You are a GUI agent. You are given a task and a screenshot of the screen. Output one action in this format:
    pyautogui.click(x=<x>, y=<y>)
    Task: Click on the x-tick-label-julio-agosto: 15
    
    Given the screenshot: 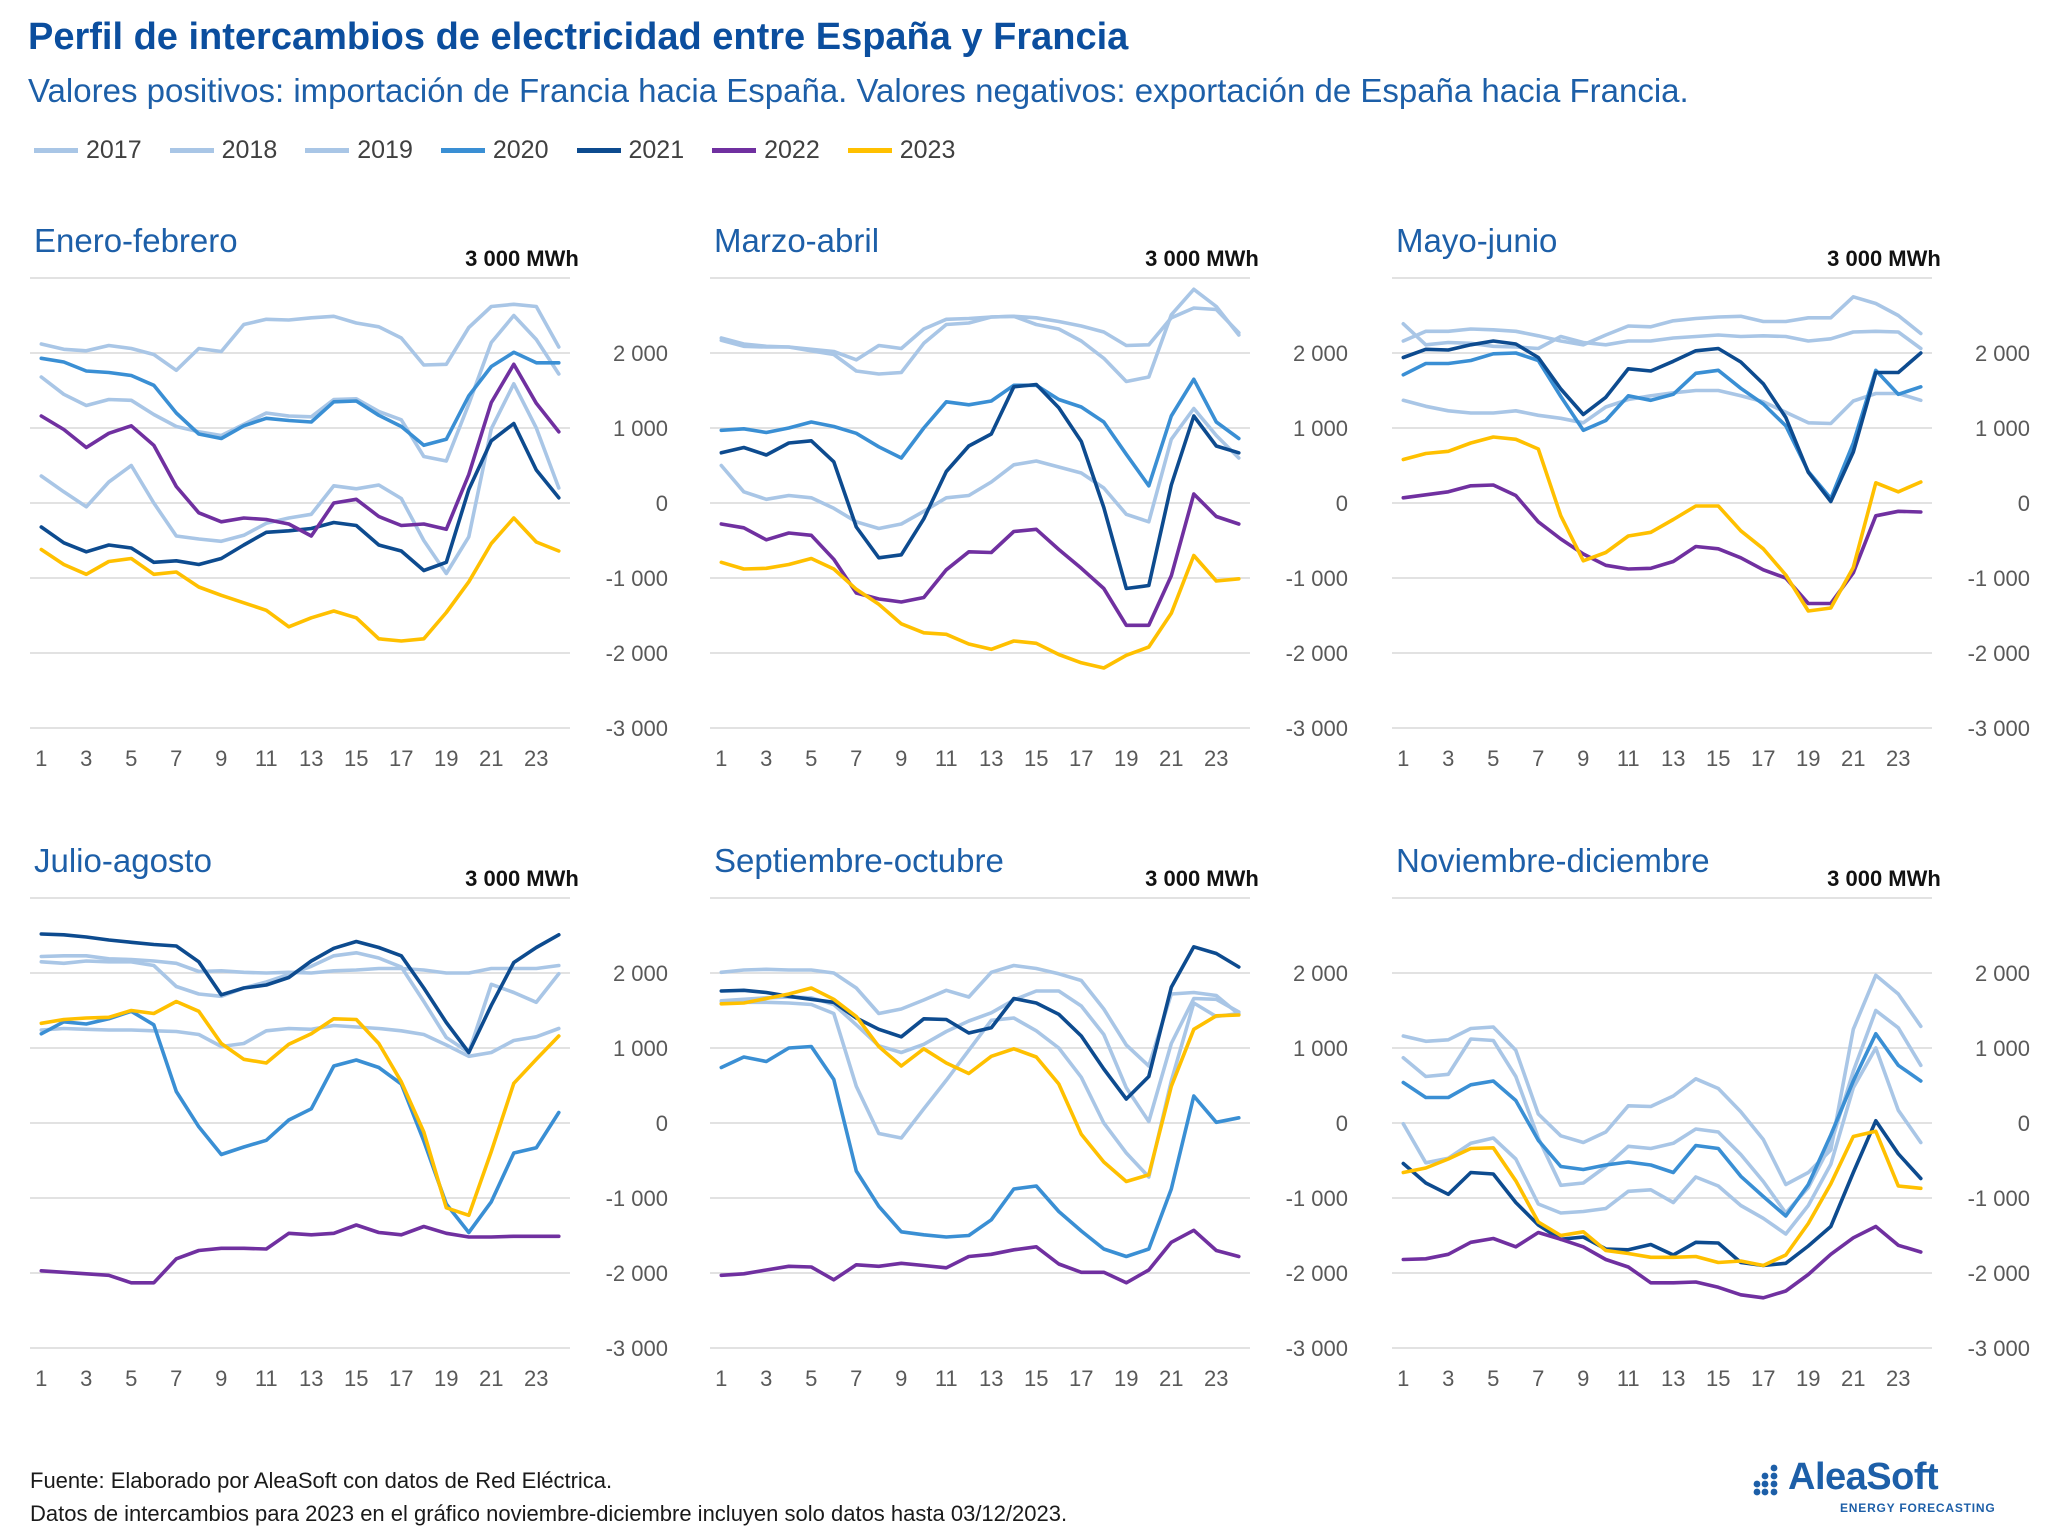 What is the action you would take?
    pyautogui.click(x=356, y=1378)
    